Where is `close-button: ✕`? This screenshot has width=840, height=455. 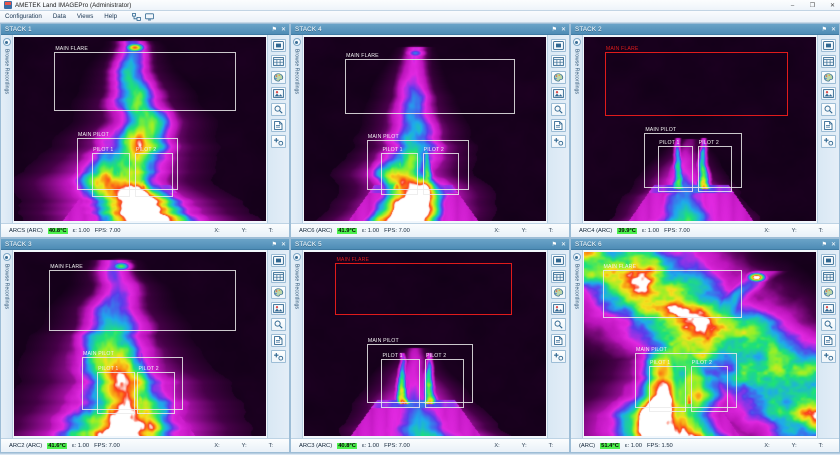
close-button: ✕ is located at coordinates (832, 5).